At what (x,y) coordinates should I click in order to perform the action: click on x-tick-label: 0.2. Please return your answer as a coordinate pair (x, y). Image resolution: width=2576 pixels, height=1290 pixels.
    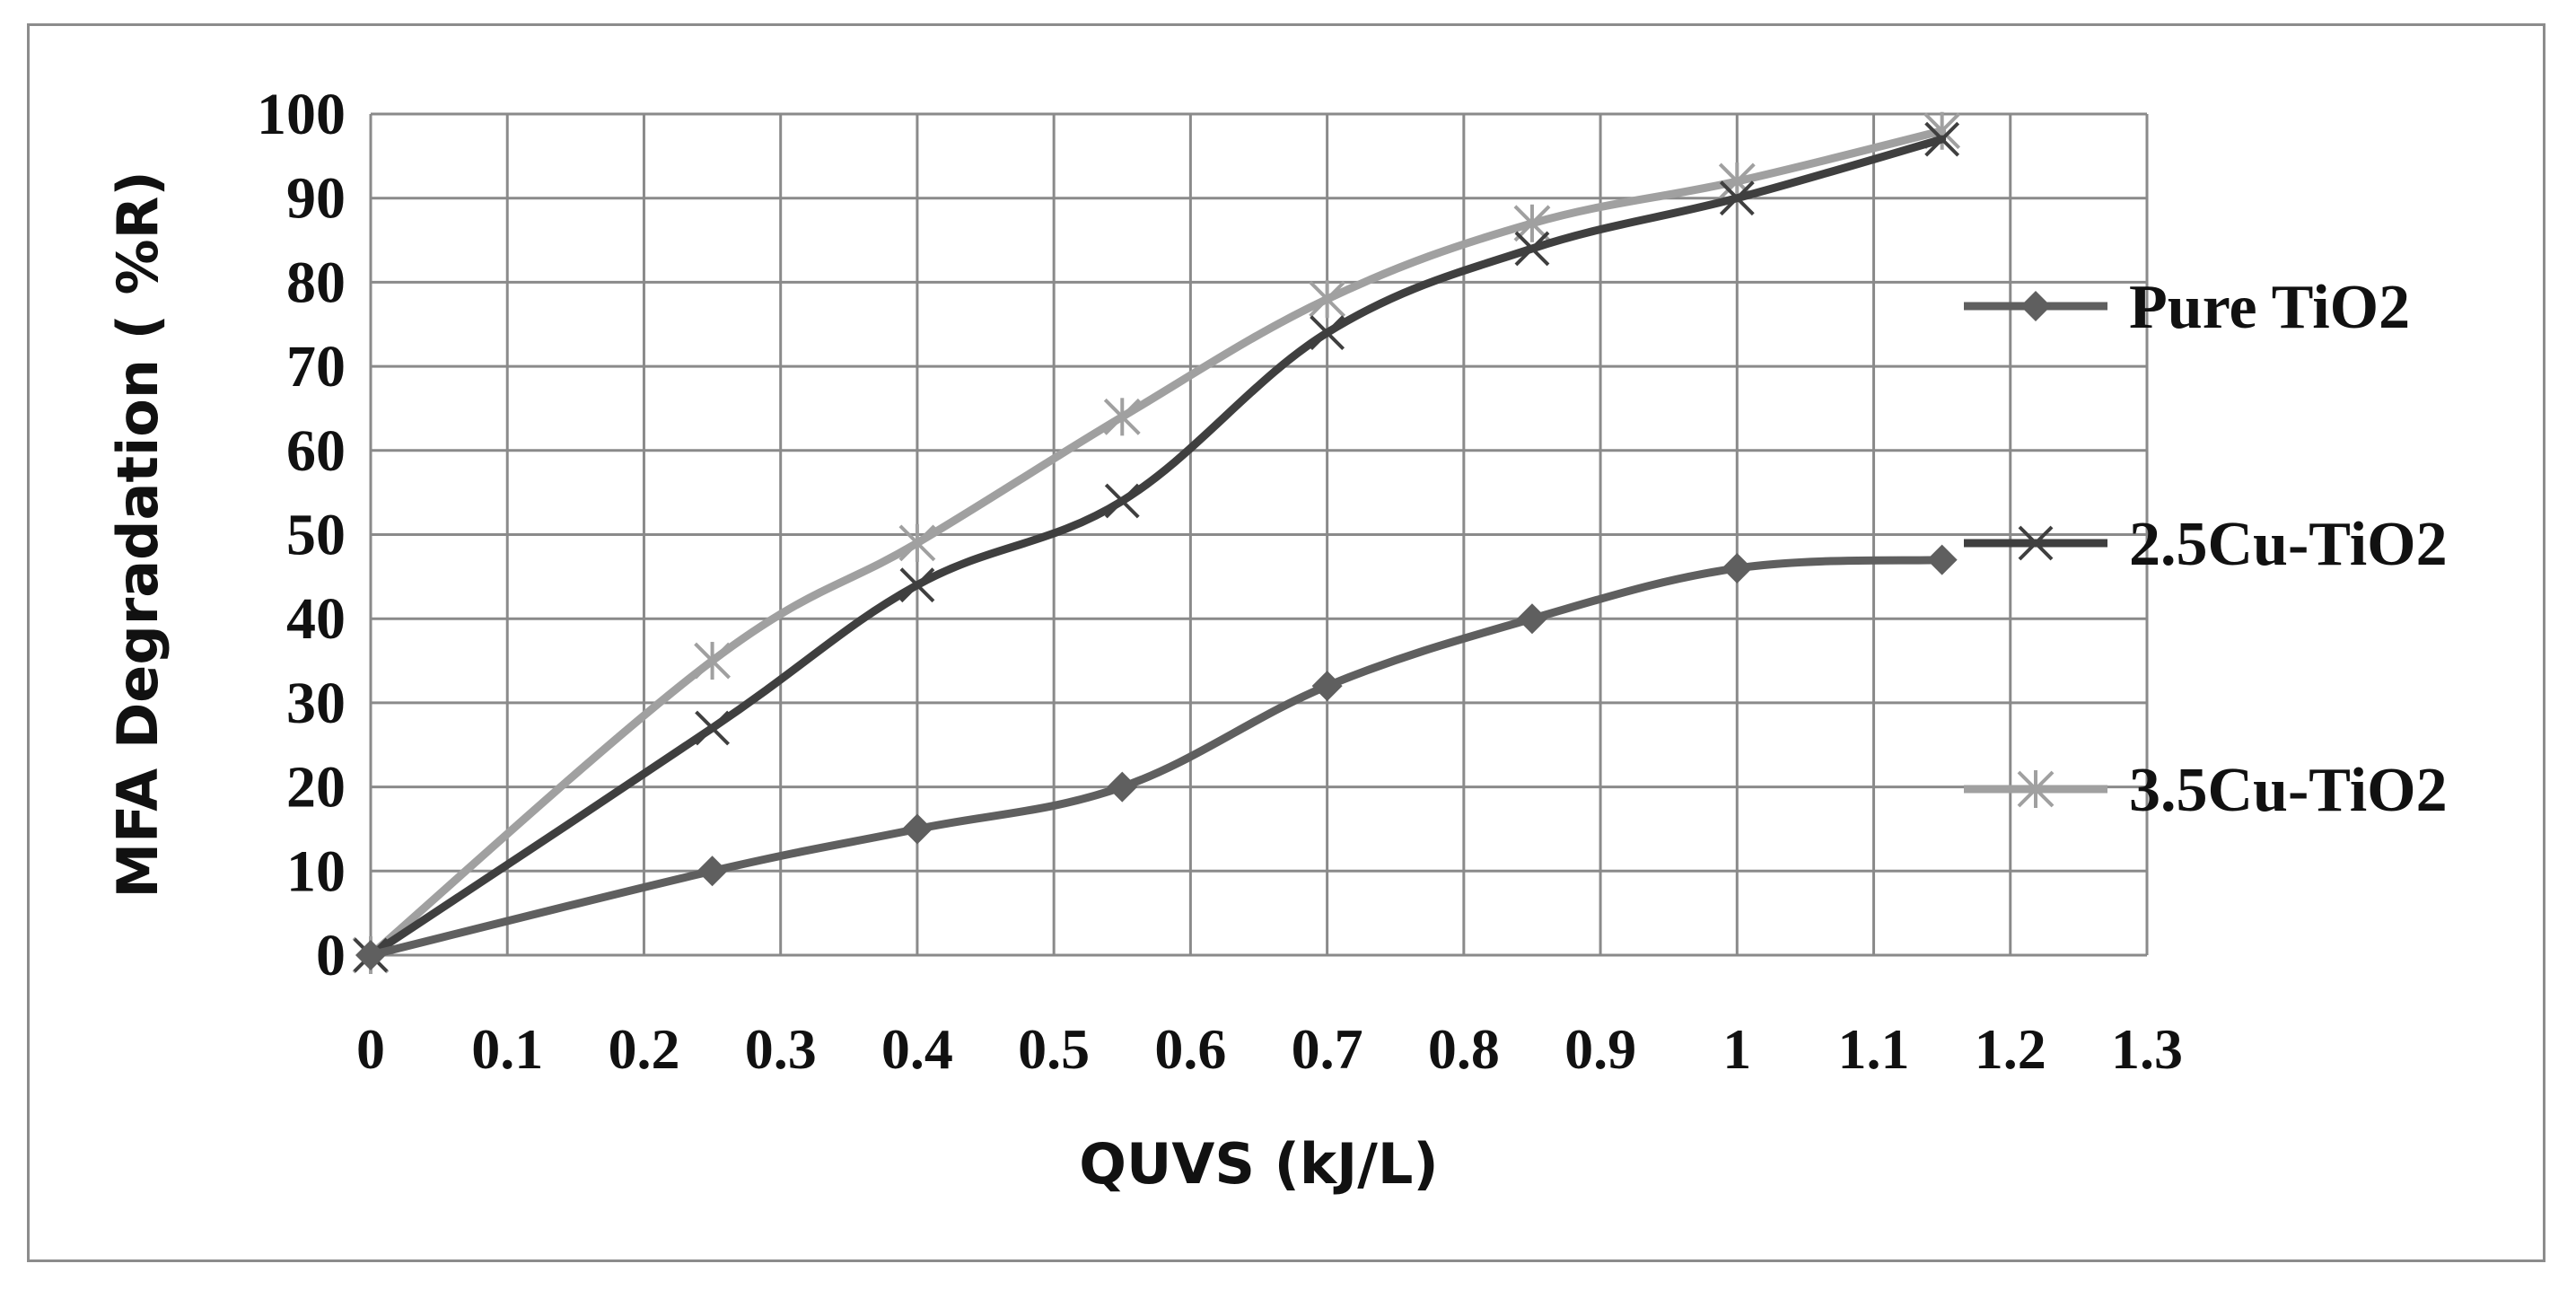
    Looking at the image, I should click on (643, 1049).